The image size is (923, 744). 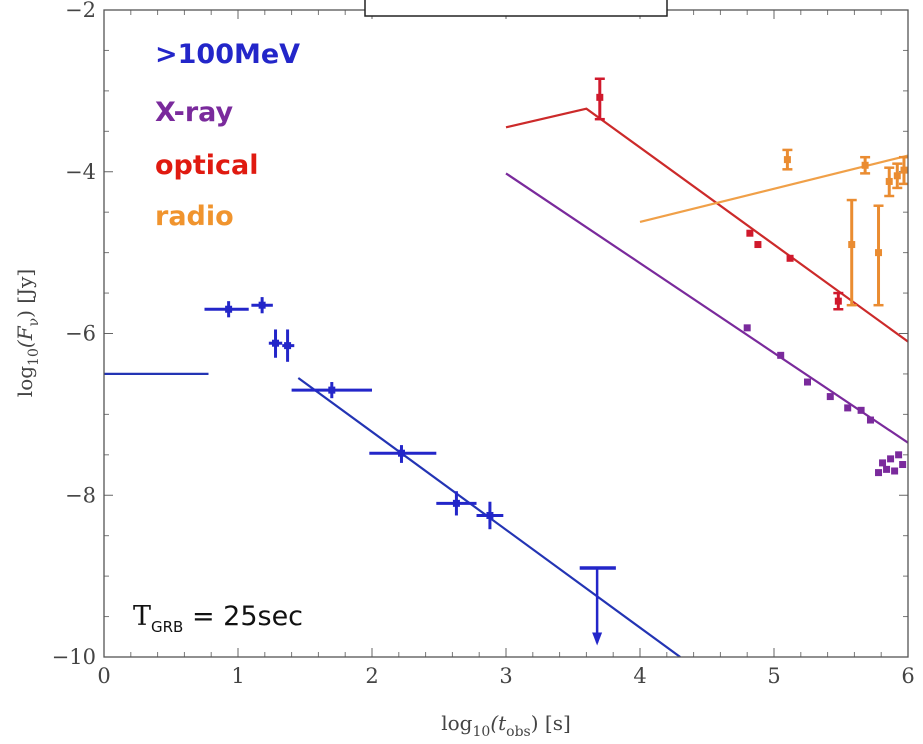 What do you see at coordinates (80, 11) in the screenshot?
I see `y-tick-label: −2` at bounding box center [80, 11].